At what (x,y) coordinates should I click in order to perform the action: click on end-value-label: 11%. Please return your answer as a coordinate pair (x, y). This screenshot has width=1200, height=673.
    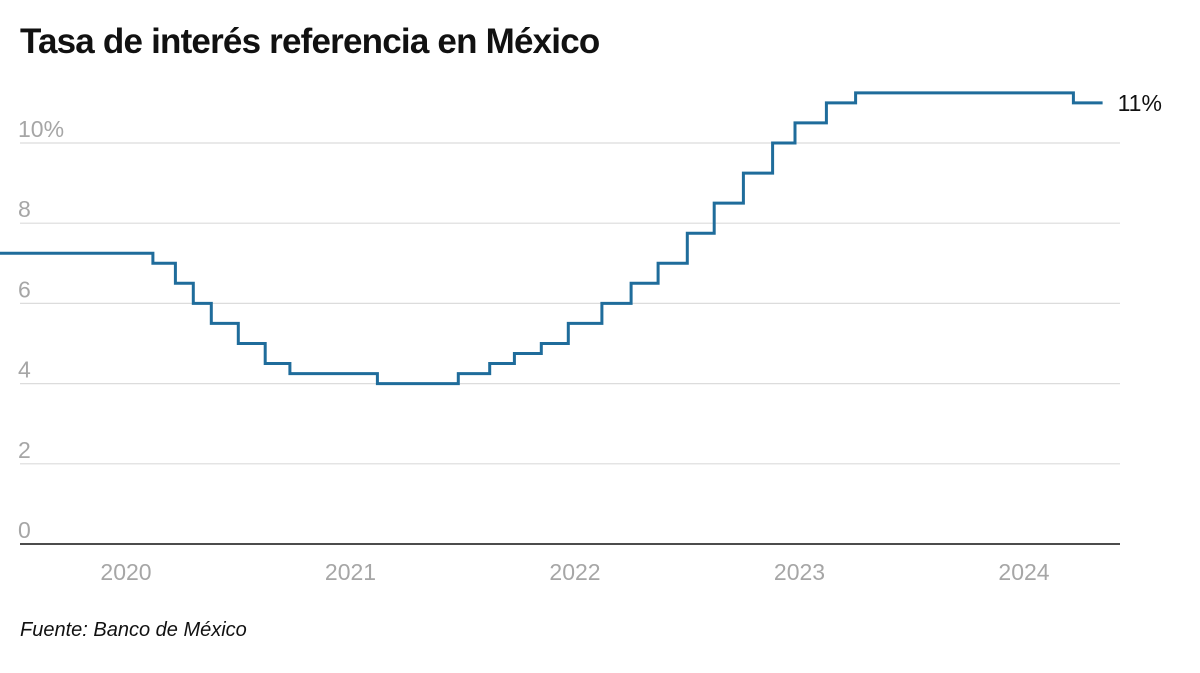
    Looking at the image, I should click on (1140, 103).